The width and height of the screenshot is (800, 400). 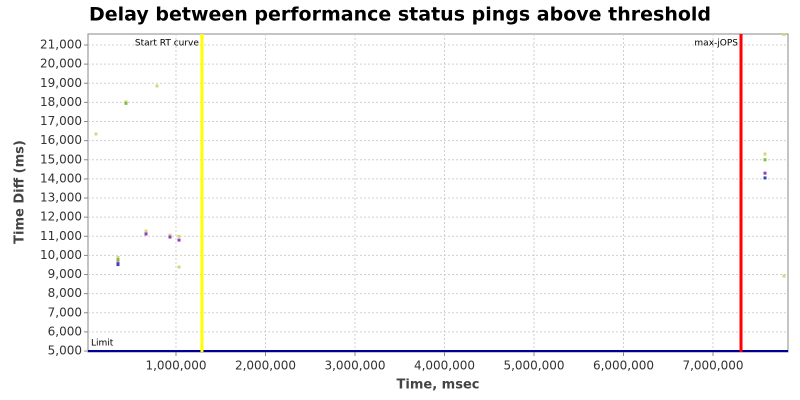 I want to click on y-tick-label: 8,000, so click(x=65, y=293).